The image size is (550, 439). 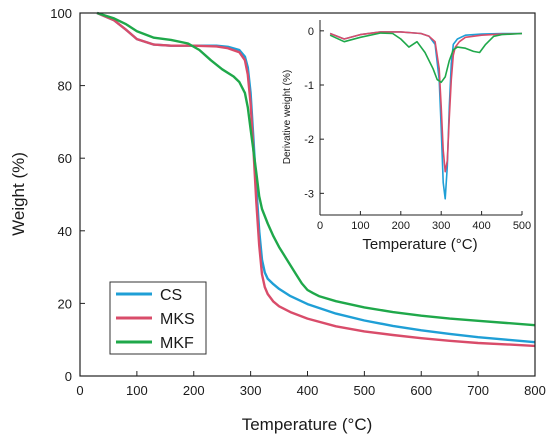 I want to click on inset-x-axis-title: Temperature (°C), so click(x=419, y=244).